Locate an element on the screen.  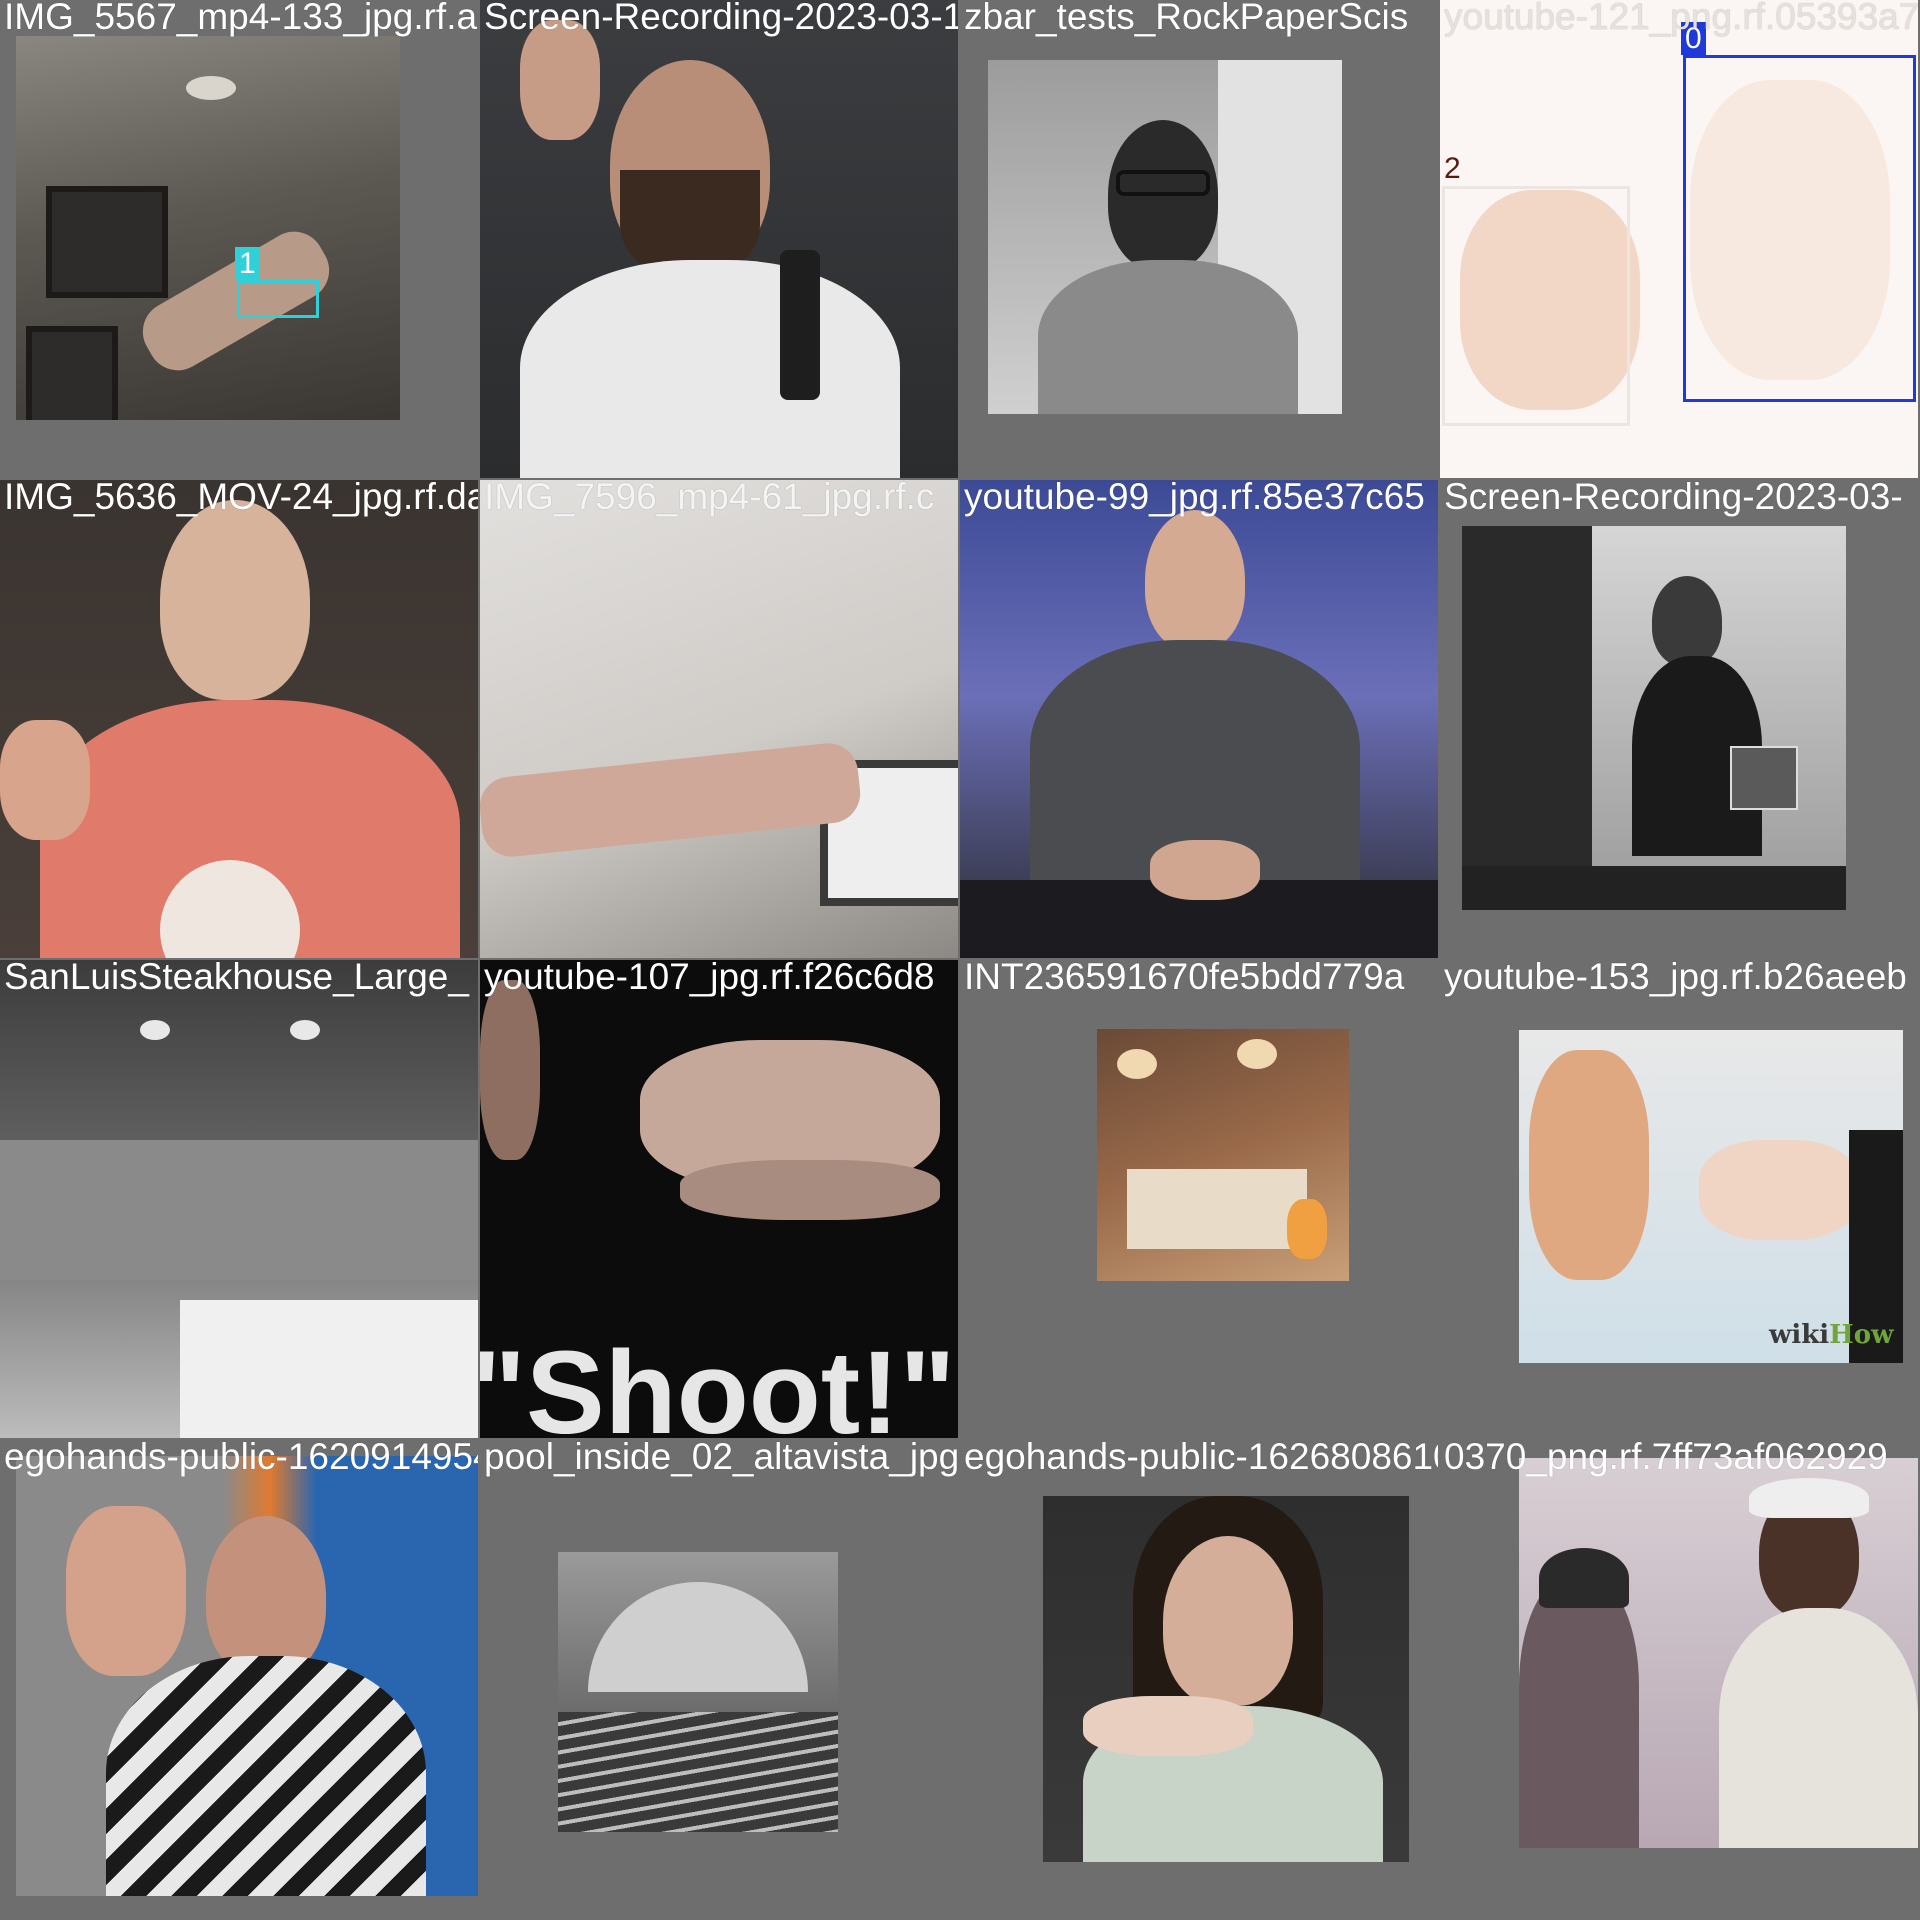
tile-filename: Screen-Recording-2023-03- is located at coordinates (1673, 498).